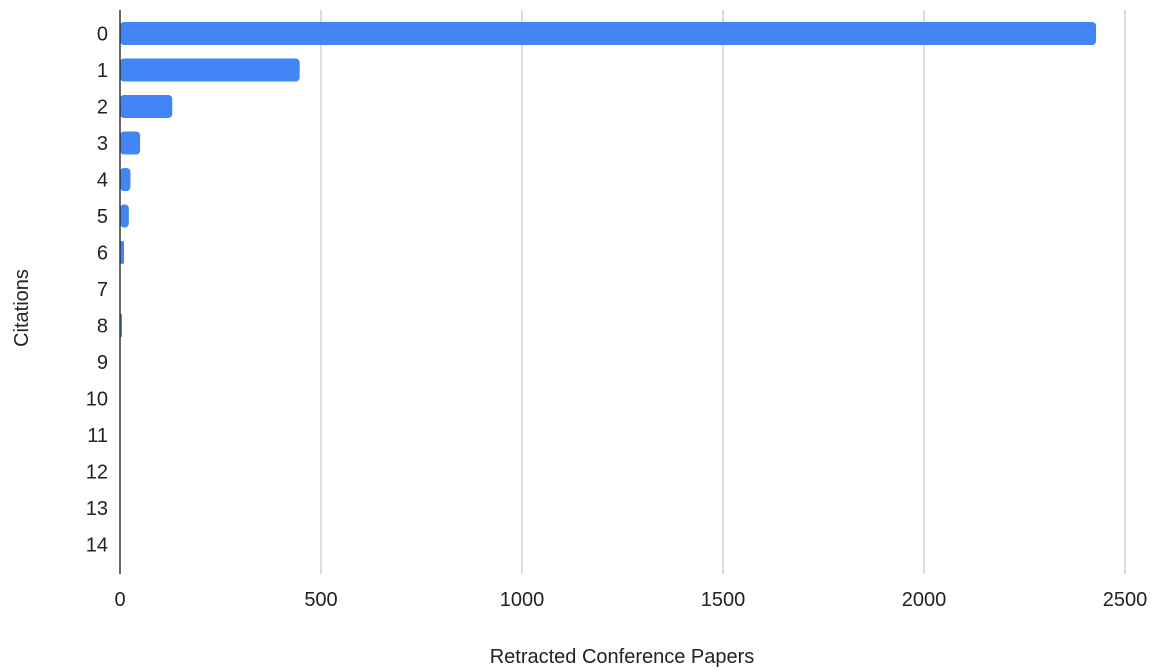 The image size is (1157, 671). I want to click on y-axis-title: Citations, so click(22, 308).